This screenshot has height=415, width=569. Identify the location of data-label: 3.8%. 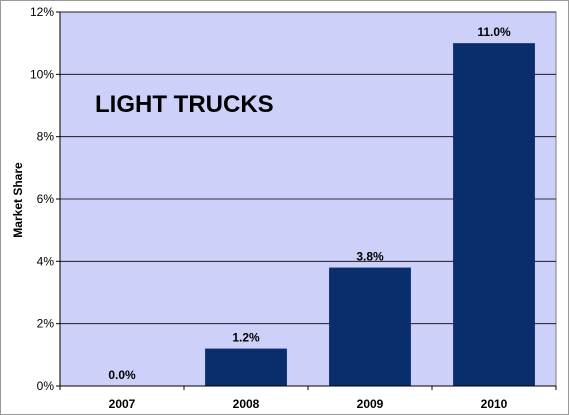
(370, 257).